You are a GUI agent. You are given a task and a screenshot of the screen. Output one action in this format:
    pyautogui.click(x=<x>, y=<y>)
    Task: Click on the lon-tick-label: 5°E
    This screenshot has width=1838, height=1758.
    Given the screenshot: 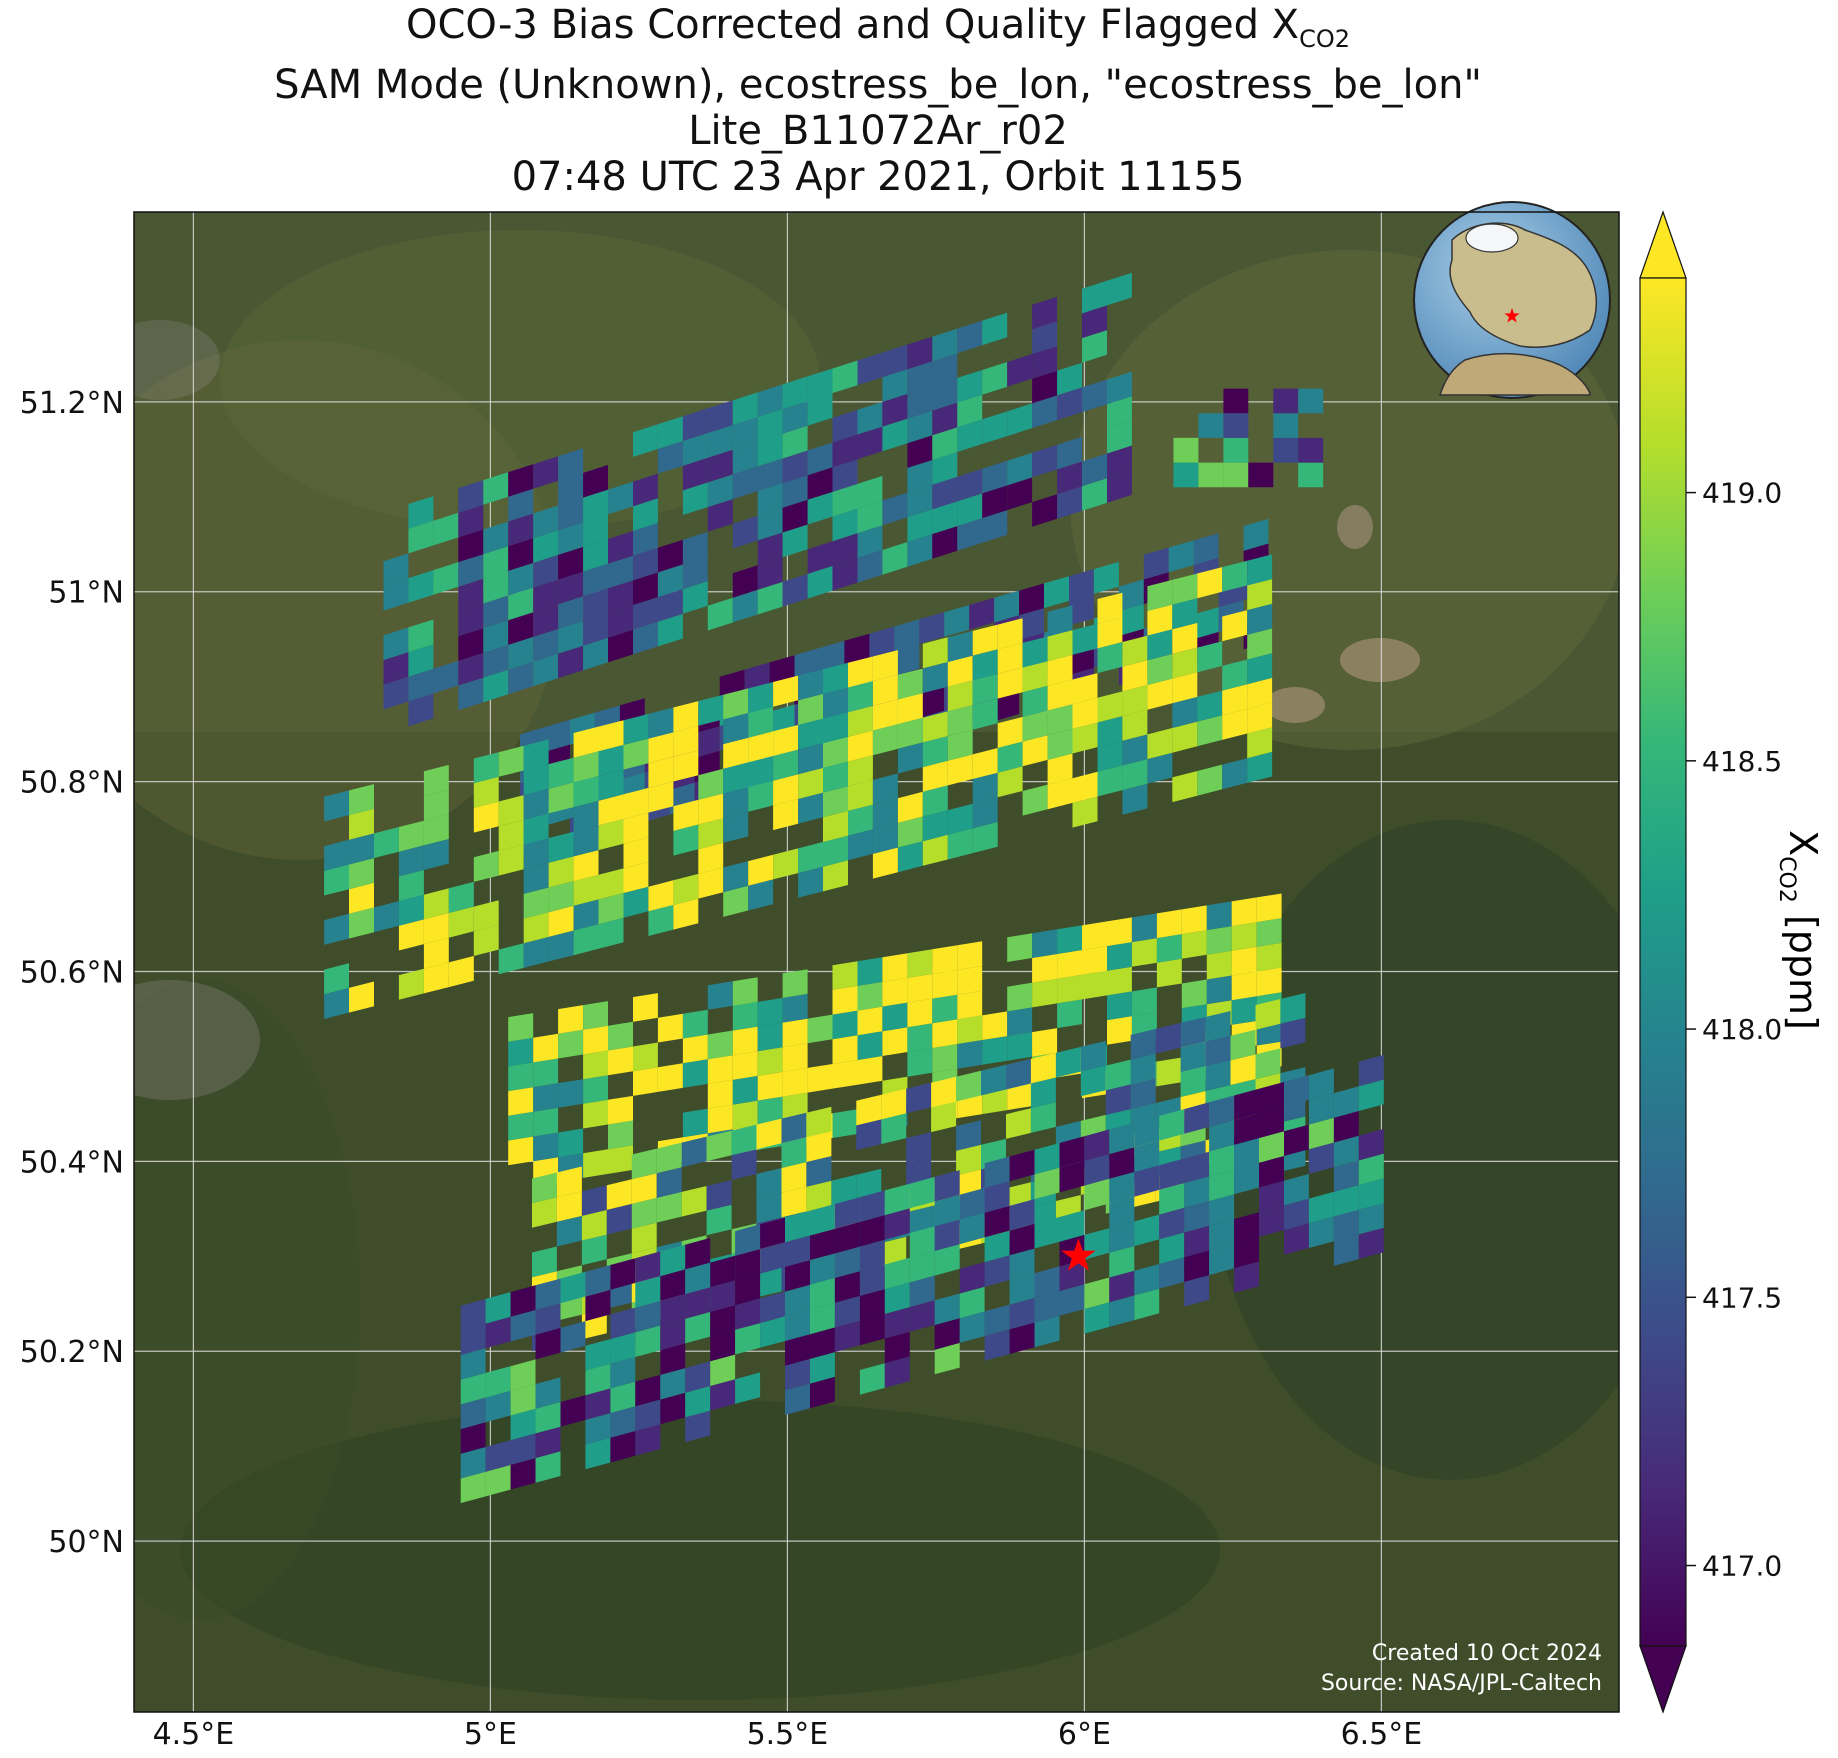 What is the action you would take?
    pyautogui.click(x=490, y=1734)
    